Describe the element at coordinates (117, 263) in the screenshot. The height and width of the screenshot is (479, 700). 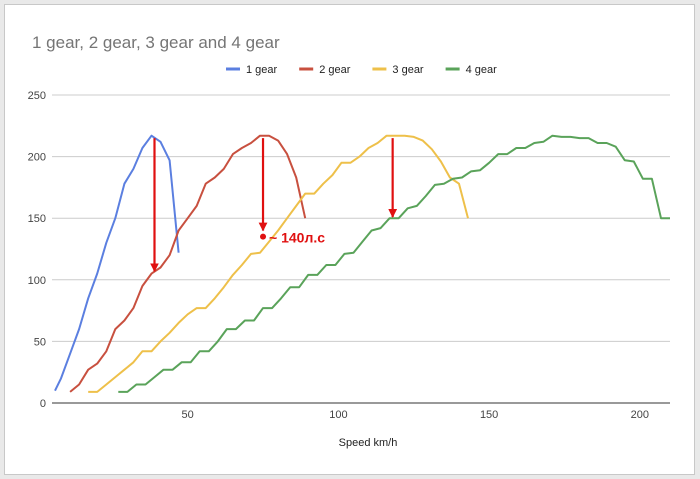
I see `series-line` at that location.